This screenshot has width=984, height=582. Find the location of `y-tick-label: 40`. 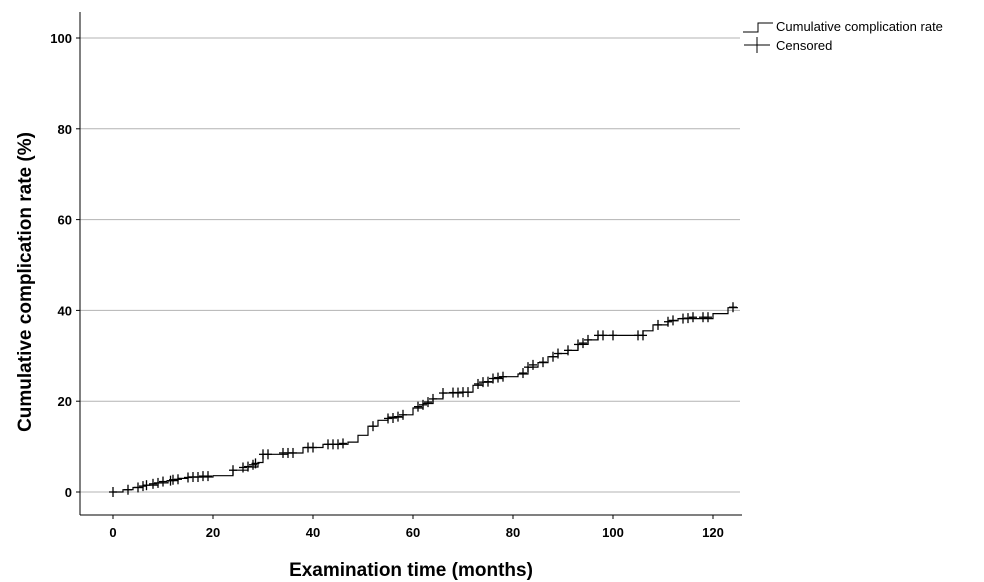

y-tick-label: 40 is located at coordinates (65, 310).